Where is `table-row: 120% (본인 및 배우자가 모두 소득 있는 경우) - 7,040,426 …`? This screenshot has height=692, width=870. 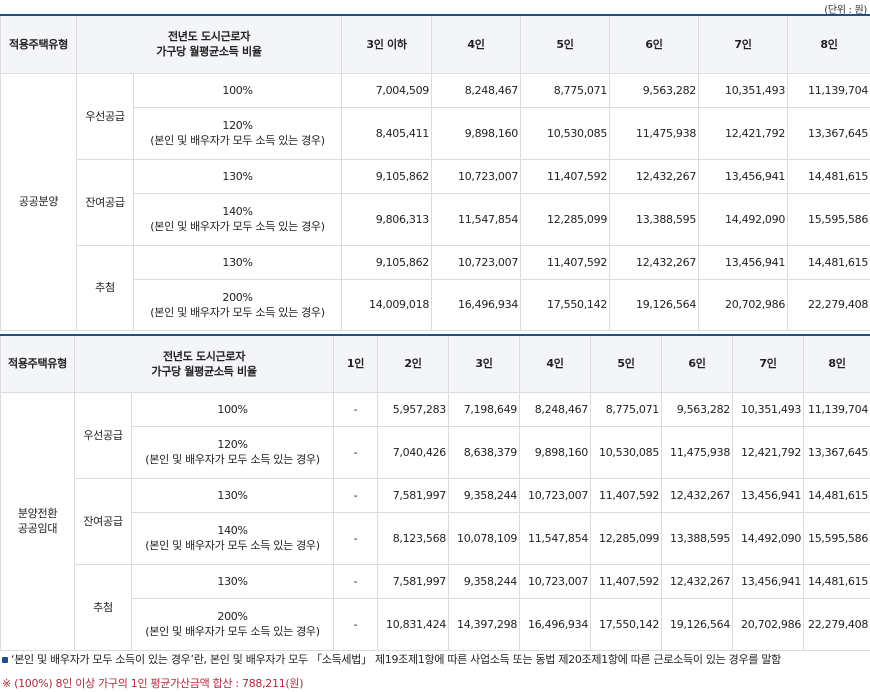
table-row: 120% (본인 및 배우자가 모두 소득 있는 경우) - 7,040,426 … is located at coordinates (435, 452).